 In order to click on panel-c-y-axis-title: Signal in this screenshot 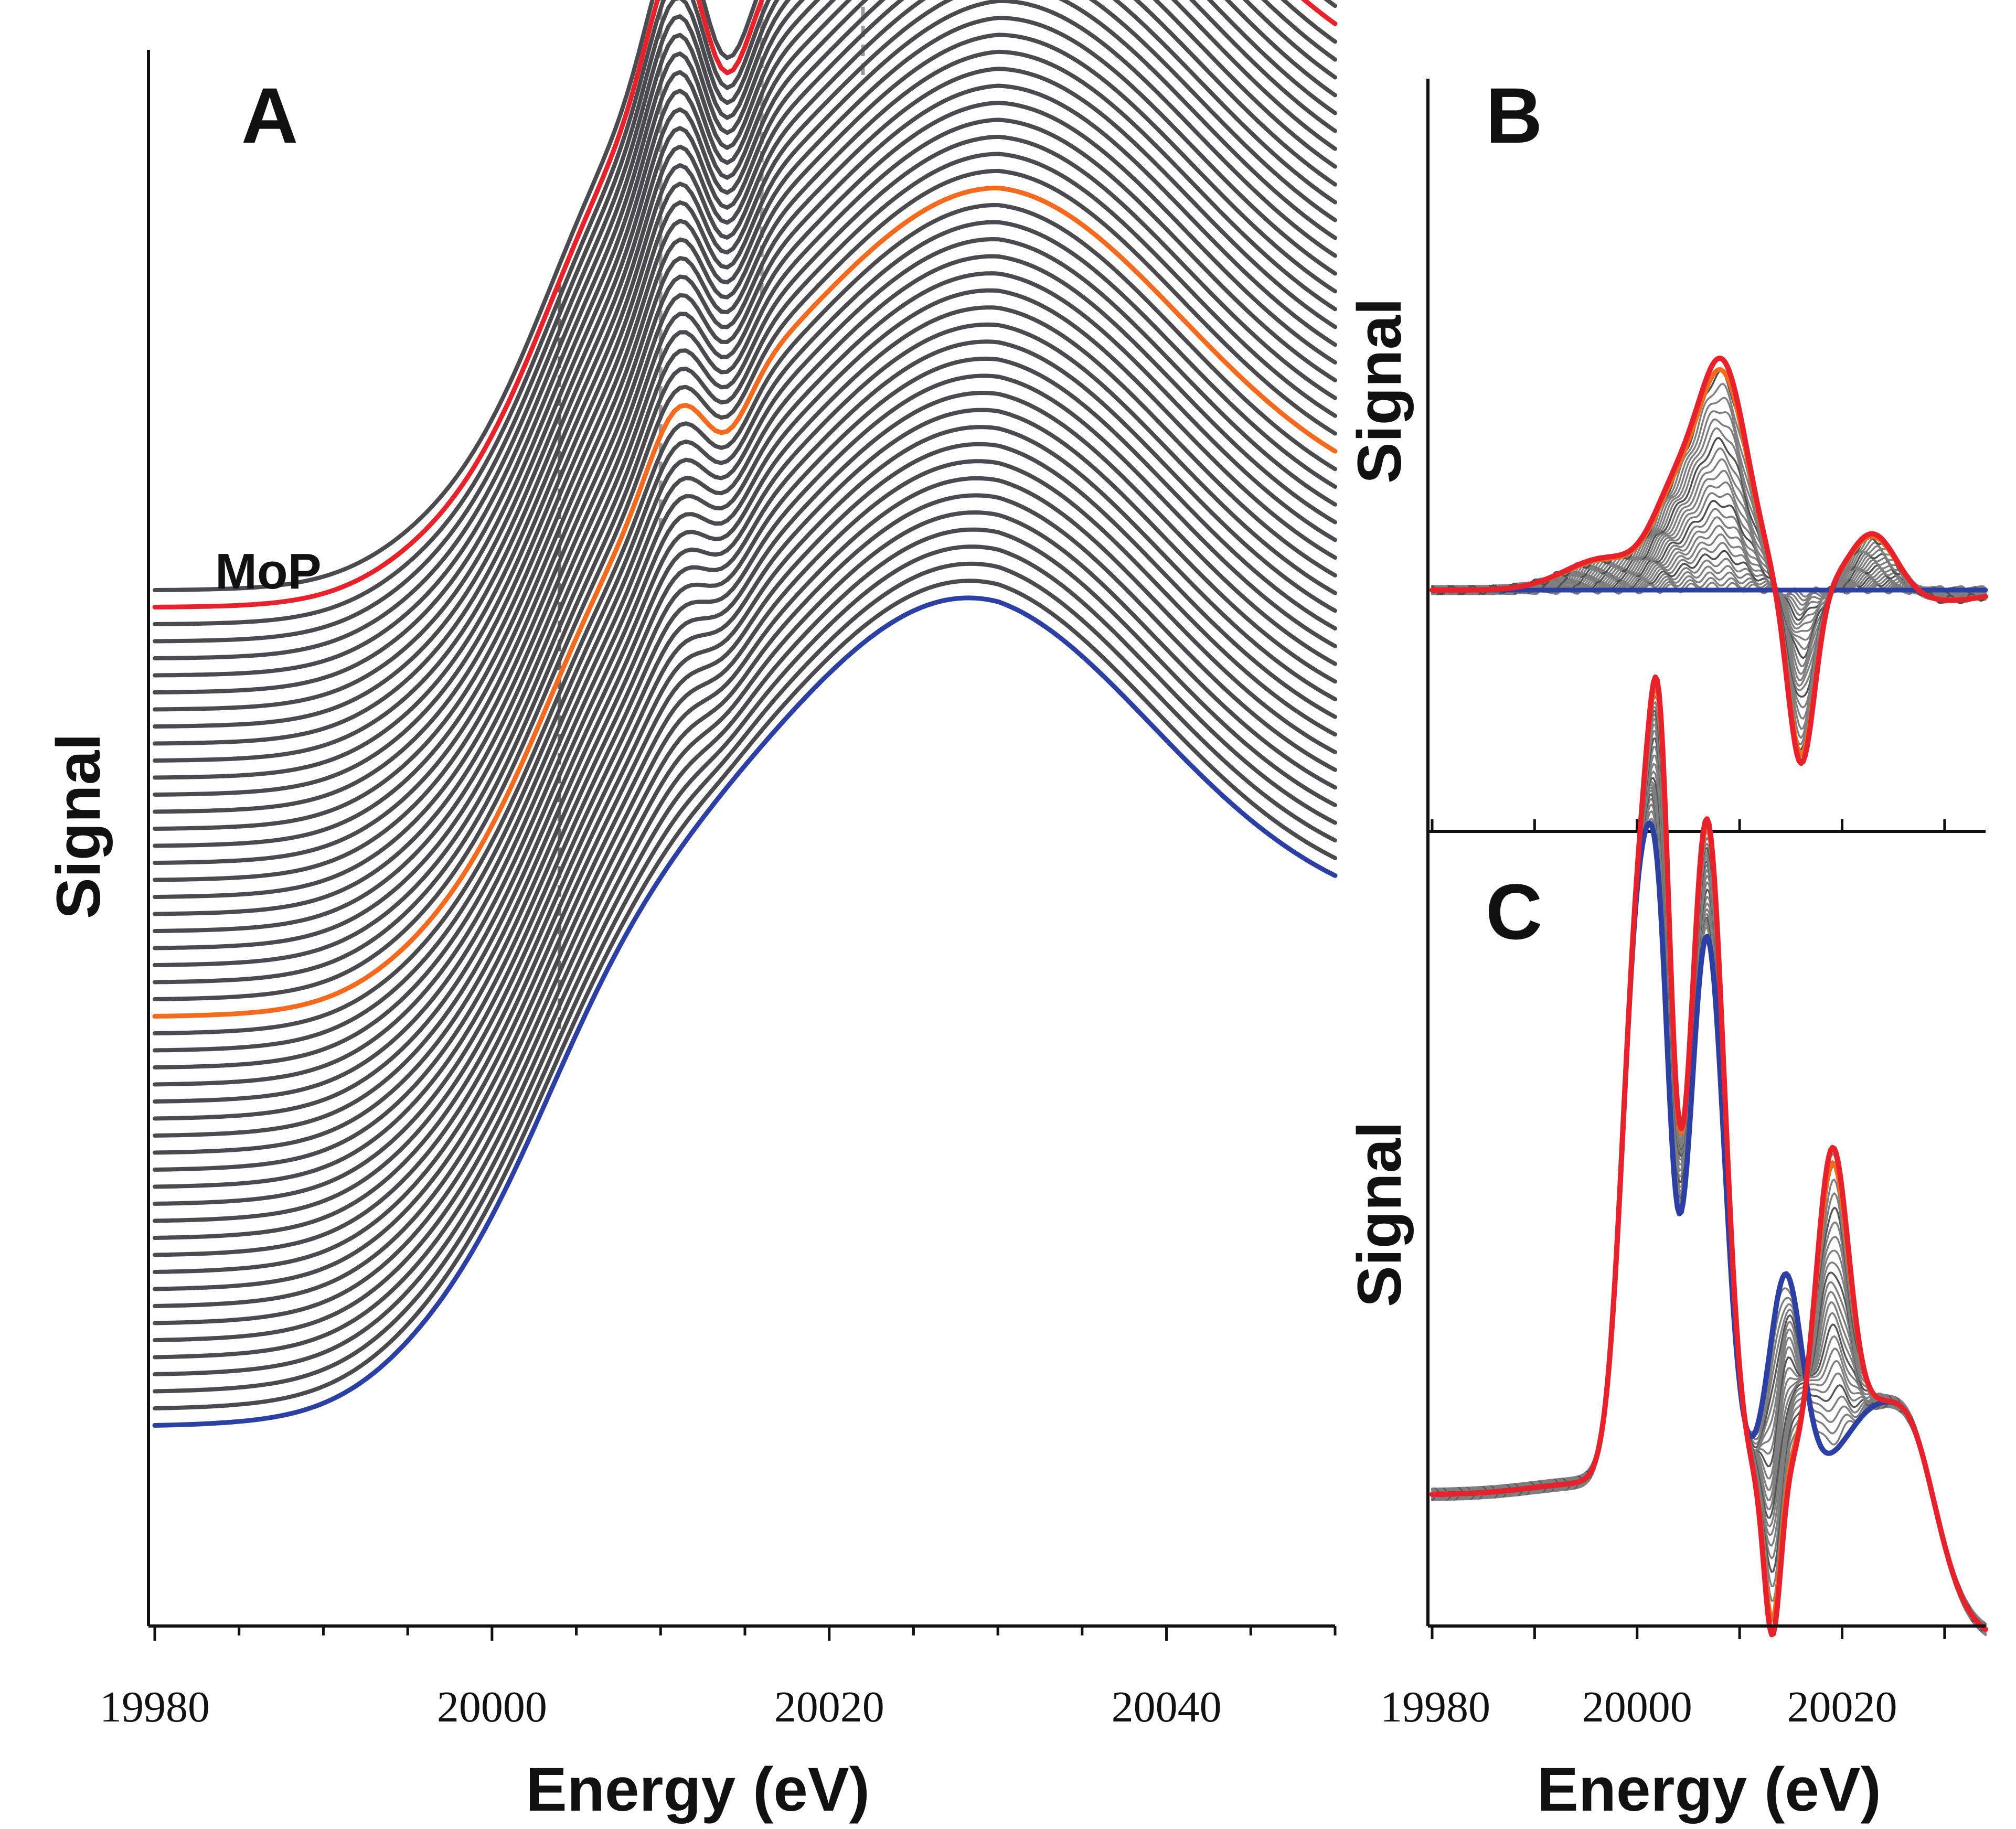, I will do `click(1379, 1214)`.